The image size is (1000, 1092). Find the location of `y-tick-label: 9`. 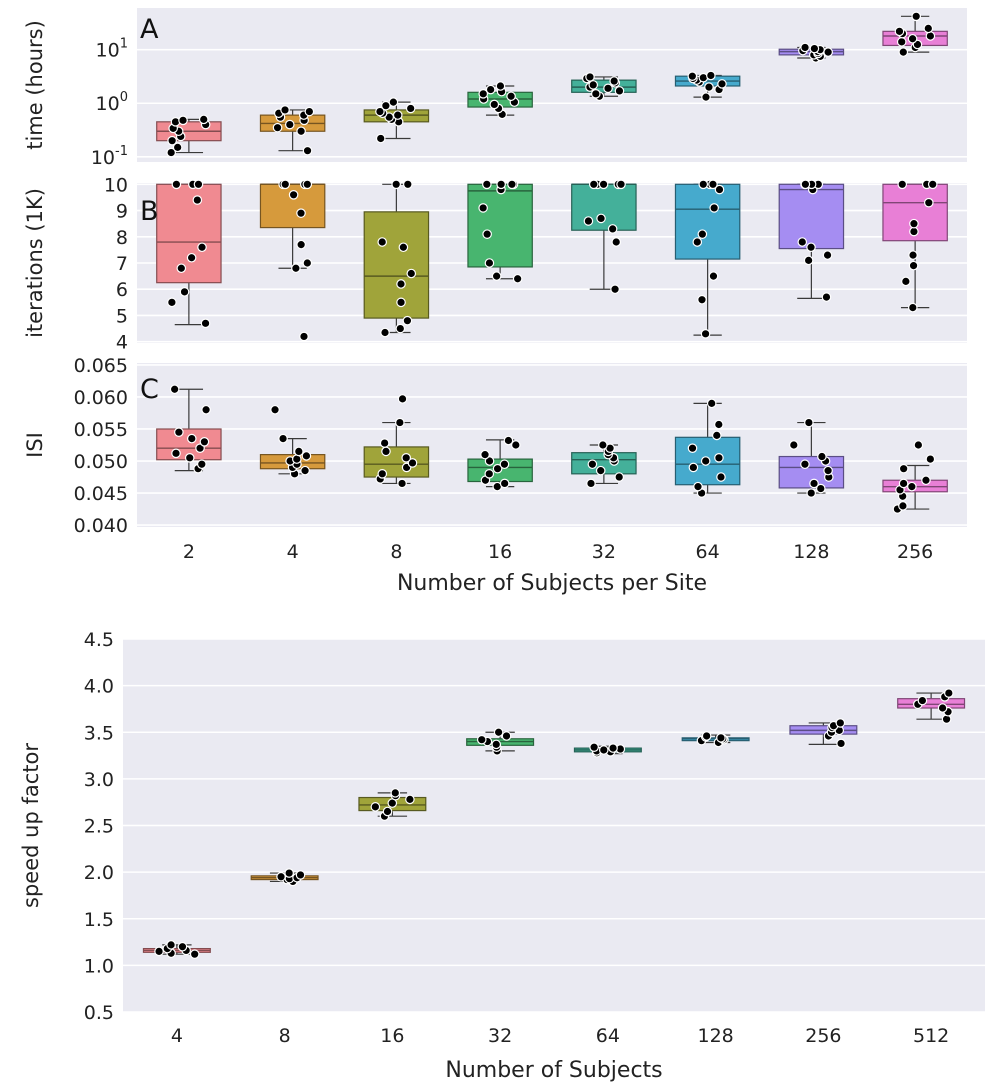

y-tick-label: 9 is located at coordinates (122, 212).